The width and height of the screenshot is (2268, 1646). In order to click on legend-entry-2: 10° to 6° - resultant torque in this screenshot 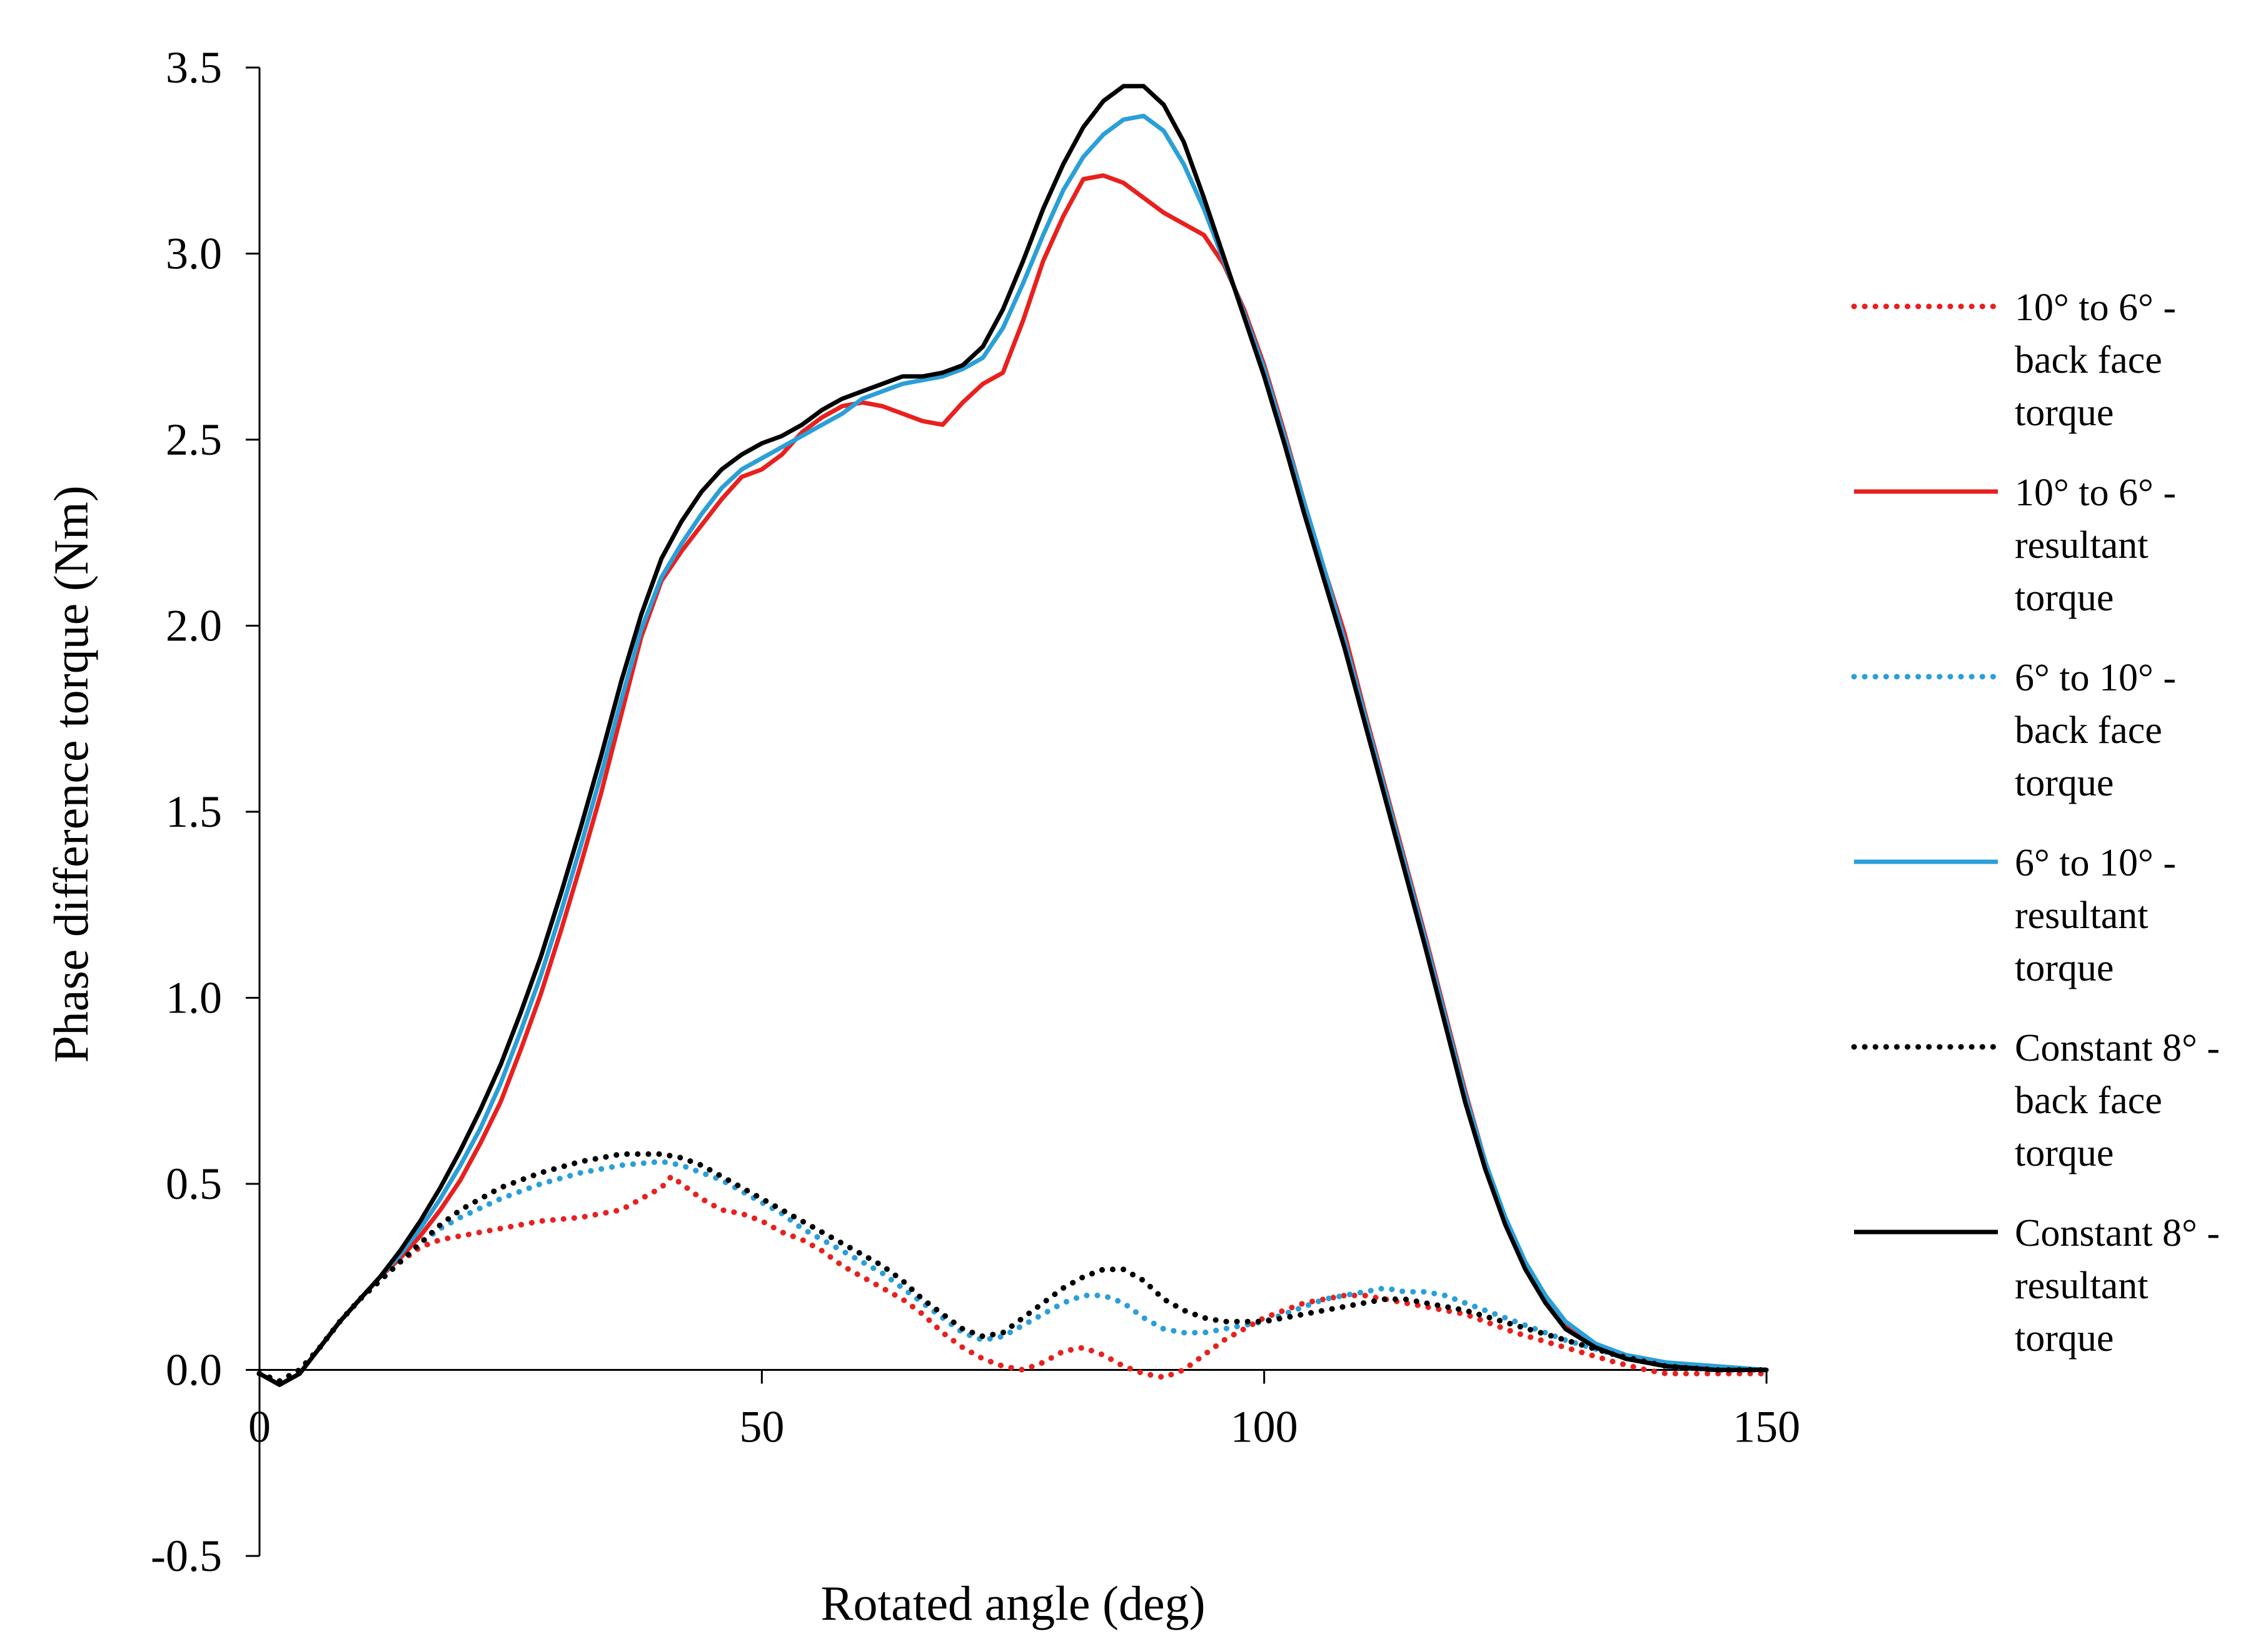, I will do `click(2015, 545)`.